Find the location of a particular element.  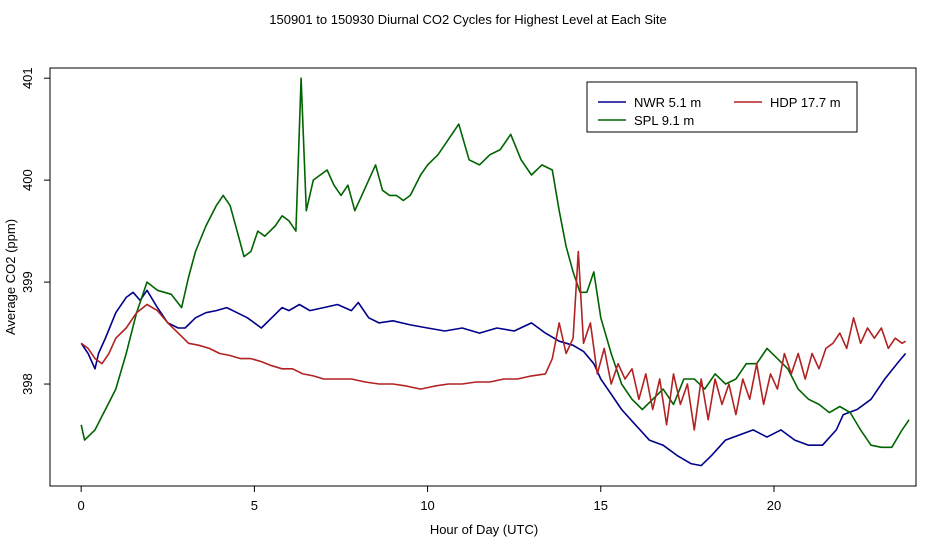

x-tick-label: 5 is located at coordinates (254, 505).